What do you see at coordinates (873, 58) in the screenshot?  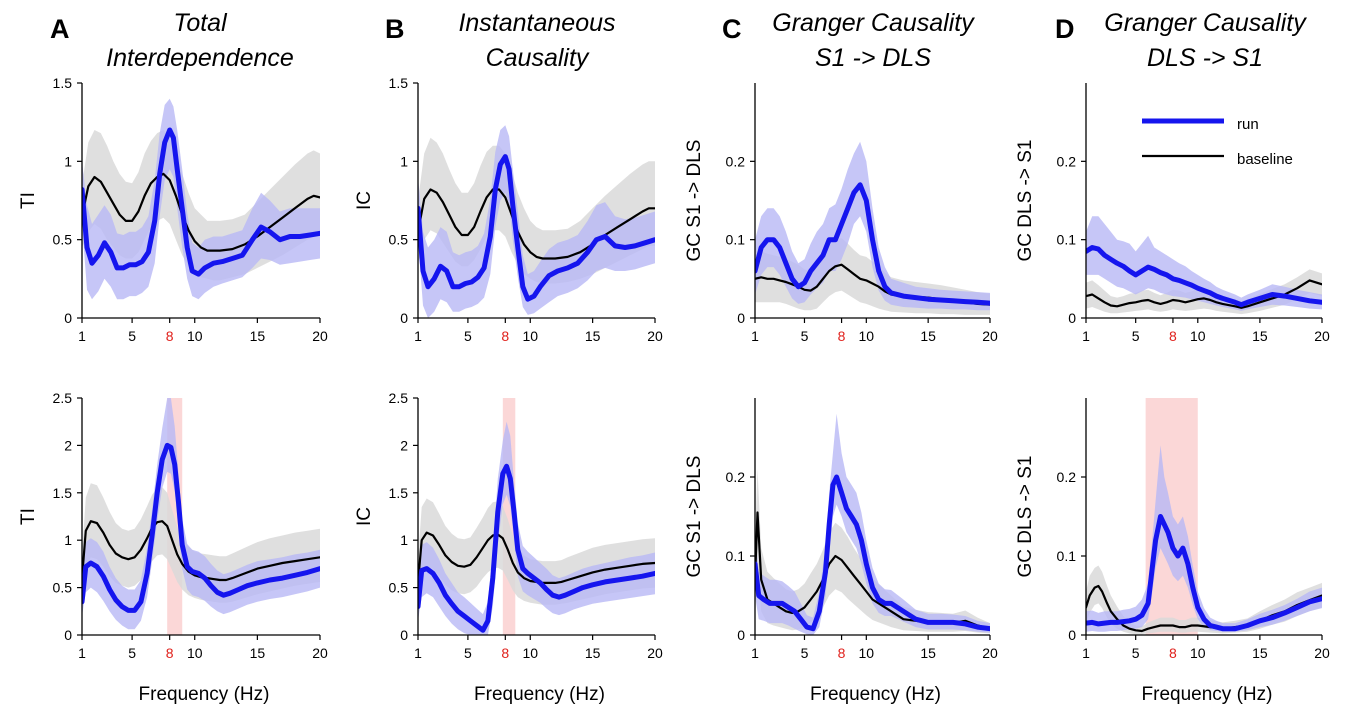 I see `panel-title-line: S1 -> DLS` at bounding box center [873, 58].